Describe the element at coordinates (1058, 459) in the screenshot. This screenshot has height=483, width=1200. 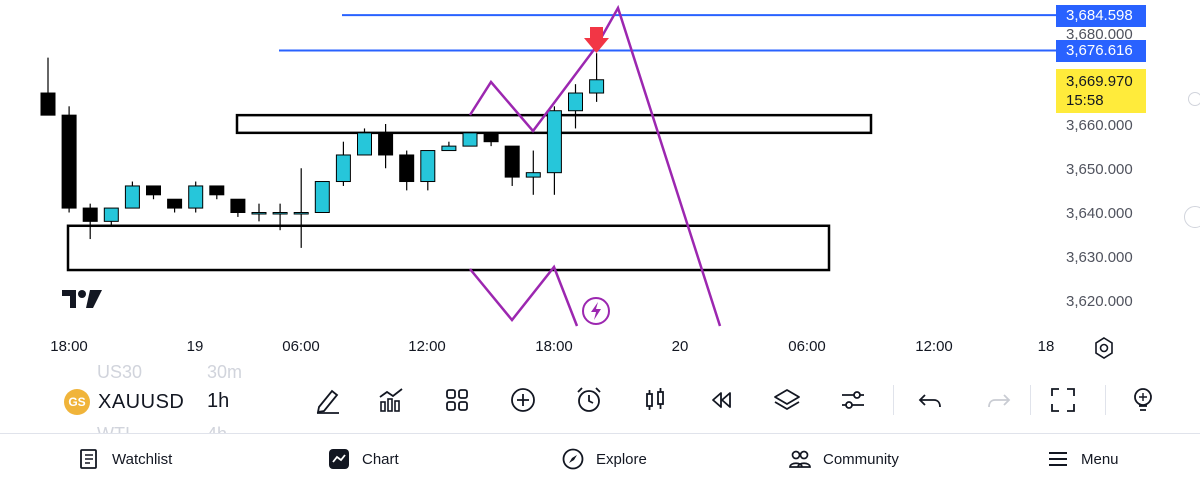
I see `hamburger-icon` at that location.